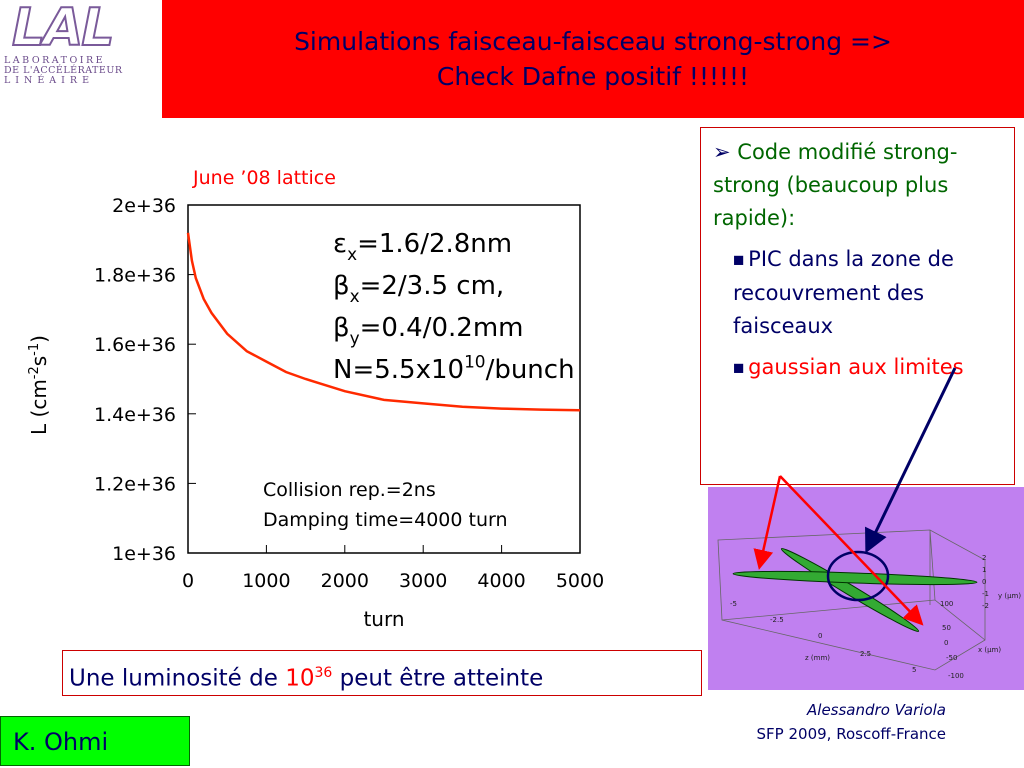 The image size is (1024, 768). Describe the element at coordinates (144, 206) in the screenshot. I see `y-tick-label: 2e+36` at that location.